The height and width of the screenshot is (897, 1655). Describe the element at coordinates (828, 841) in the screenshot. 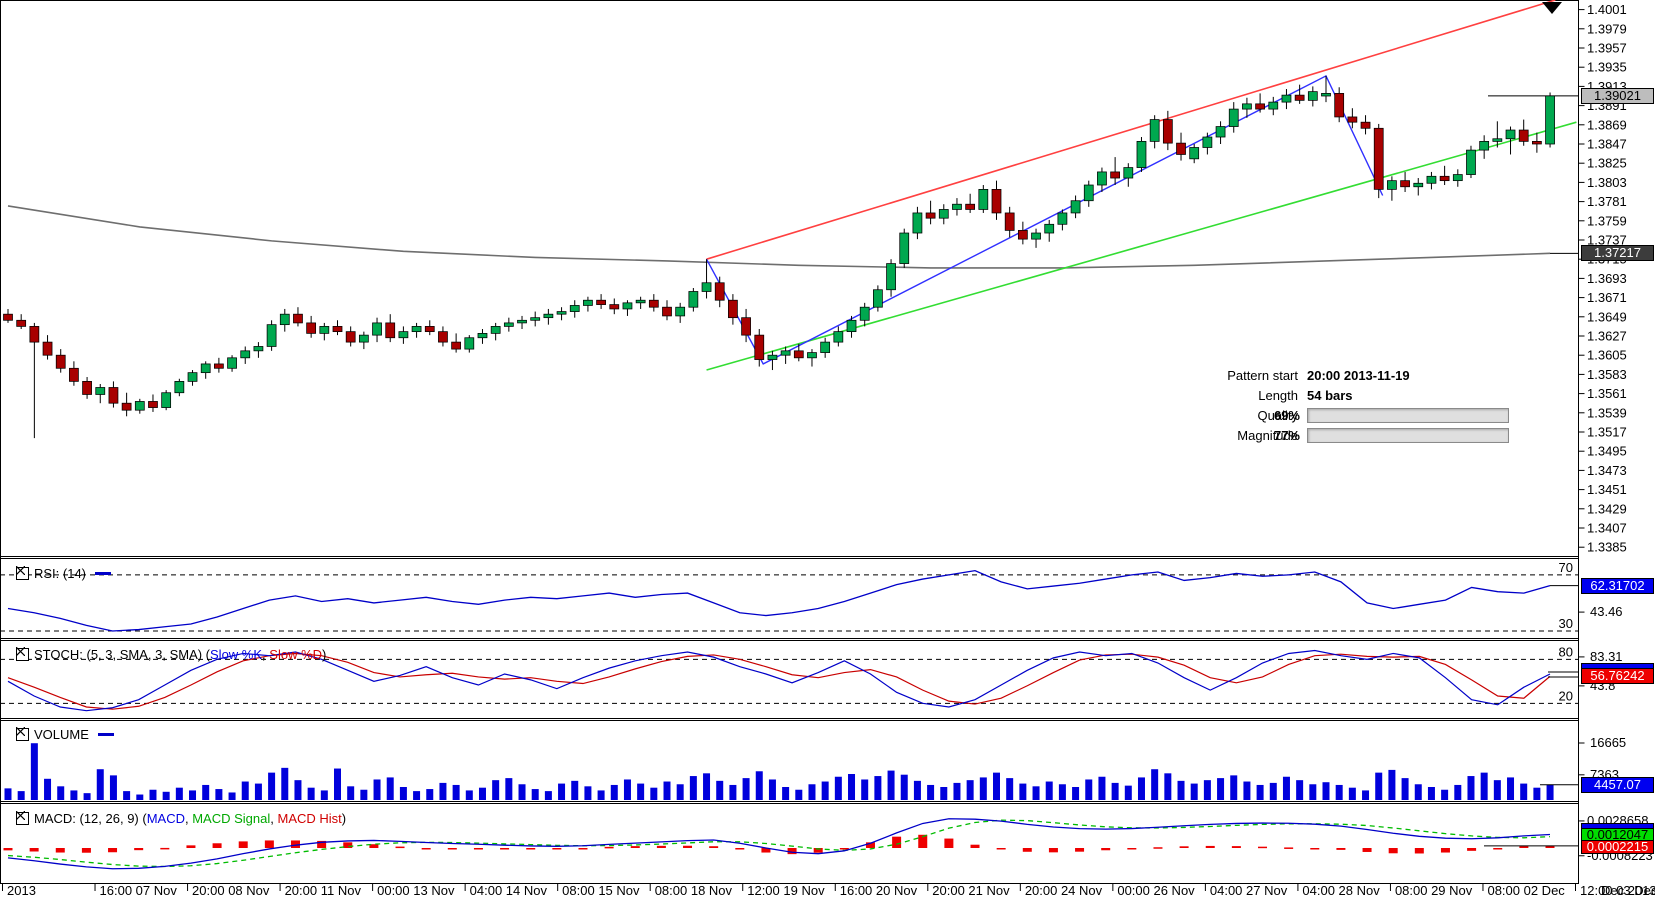

I see `macd-panel: 0.0028658-0.0008223` at that location.